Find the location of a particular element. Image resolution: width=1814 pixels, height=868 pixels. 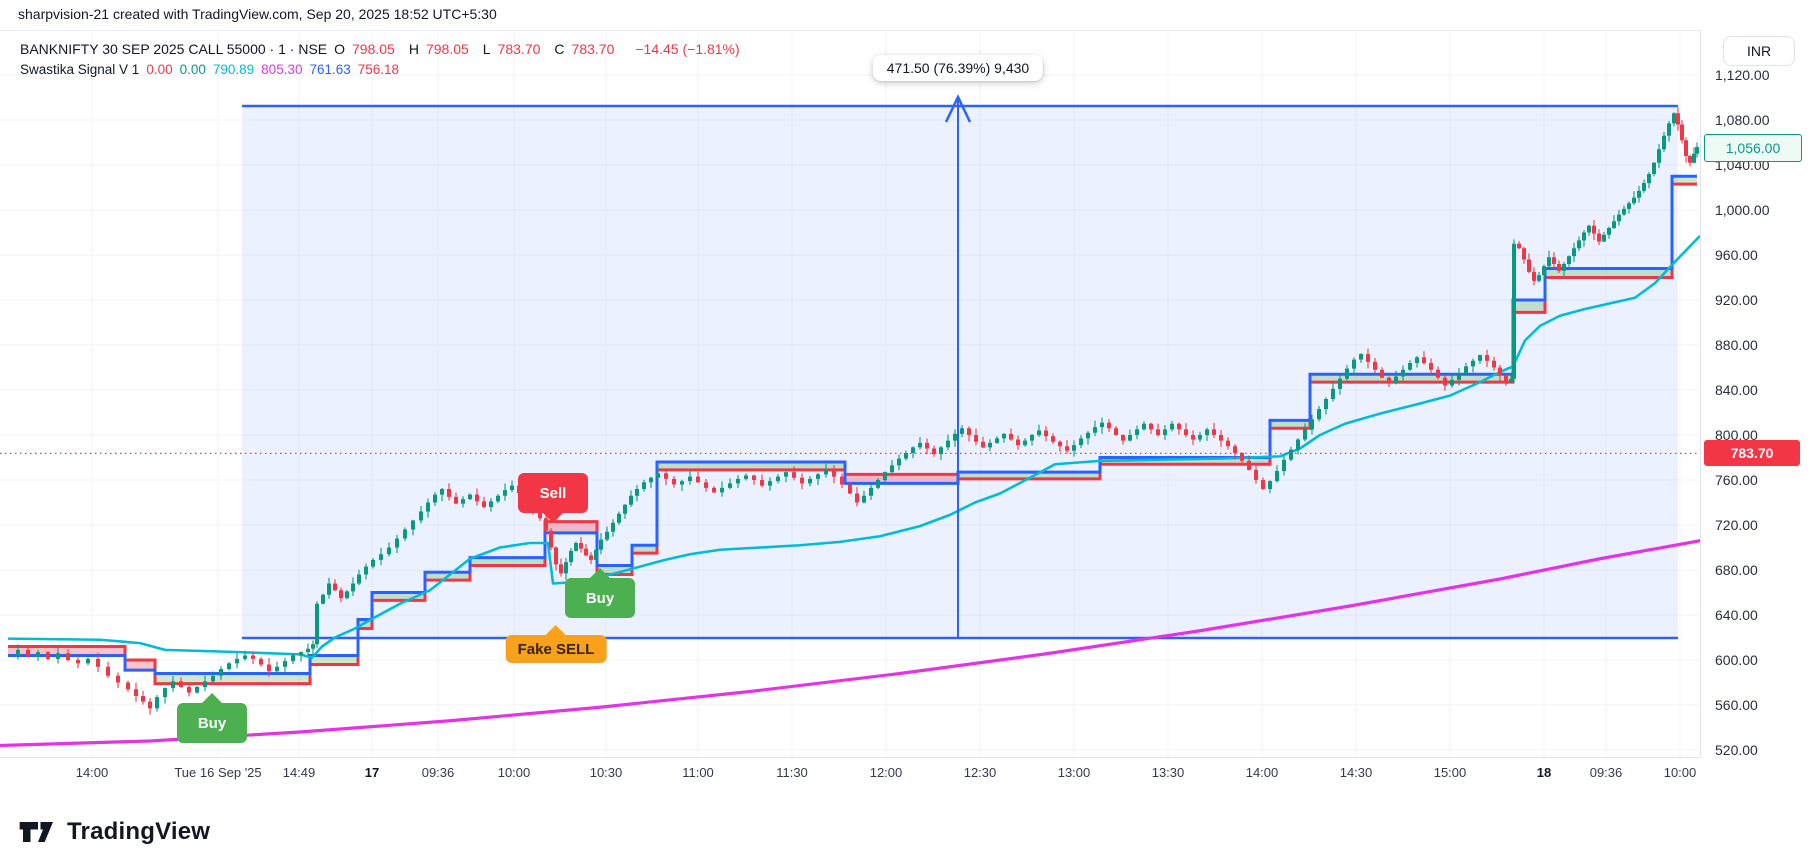

tradingview-watermark: TradingView is located at coordinates (114, 832).